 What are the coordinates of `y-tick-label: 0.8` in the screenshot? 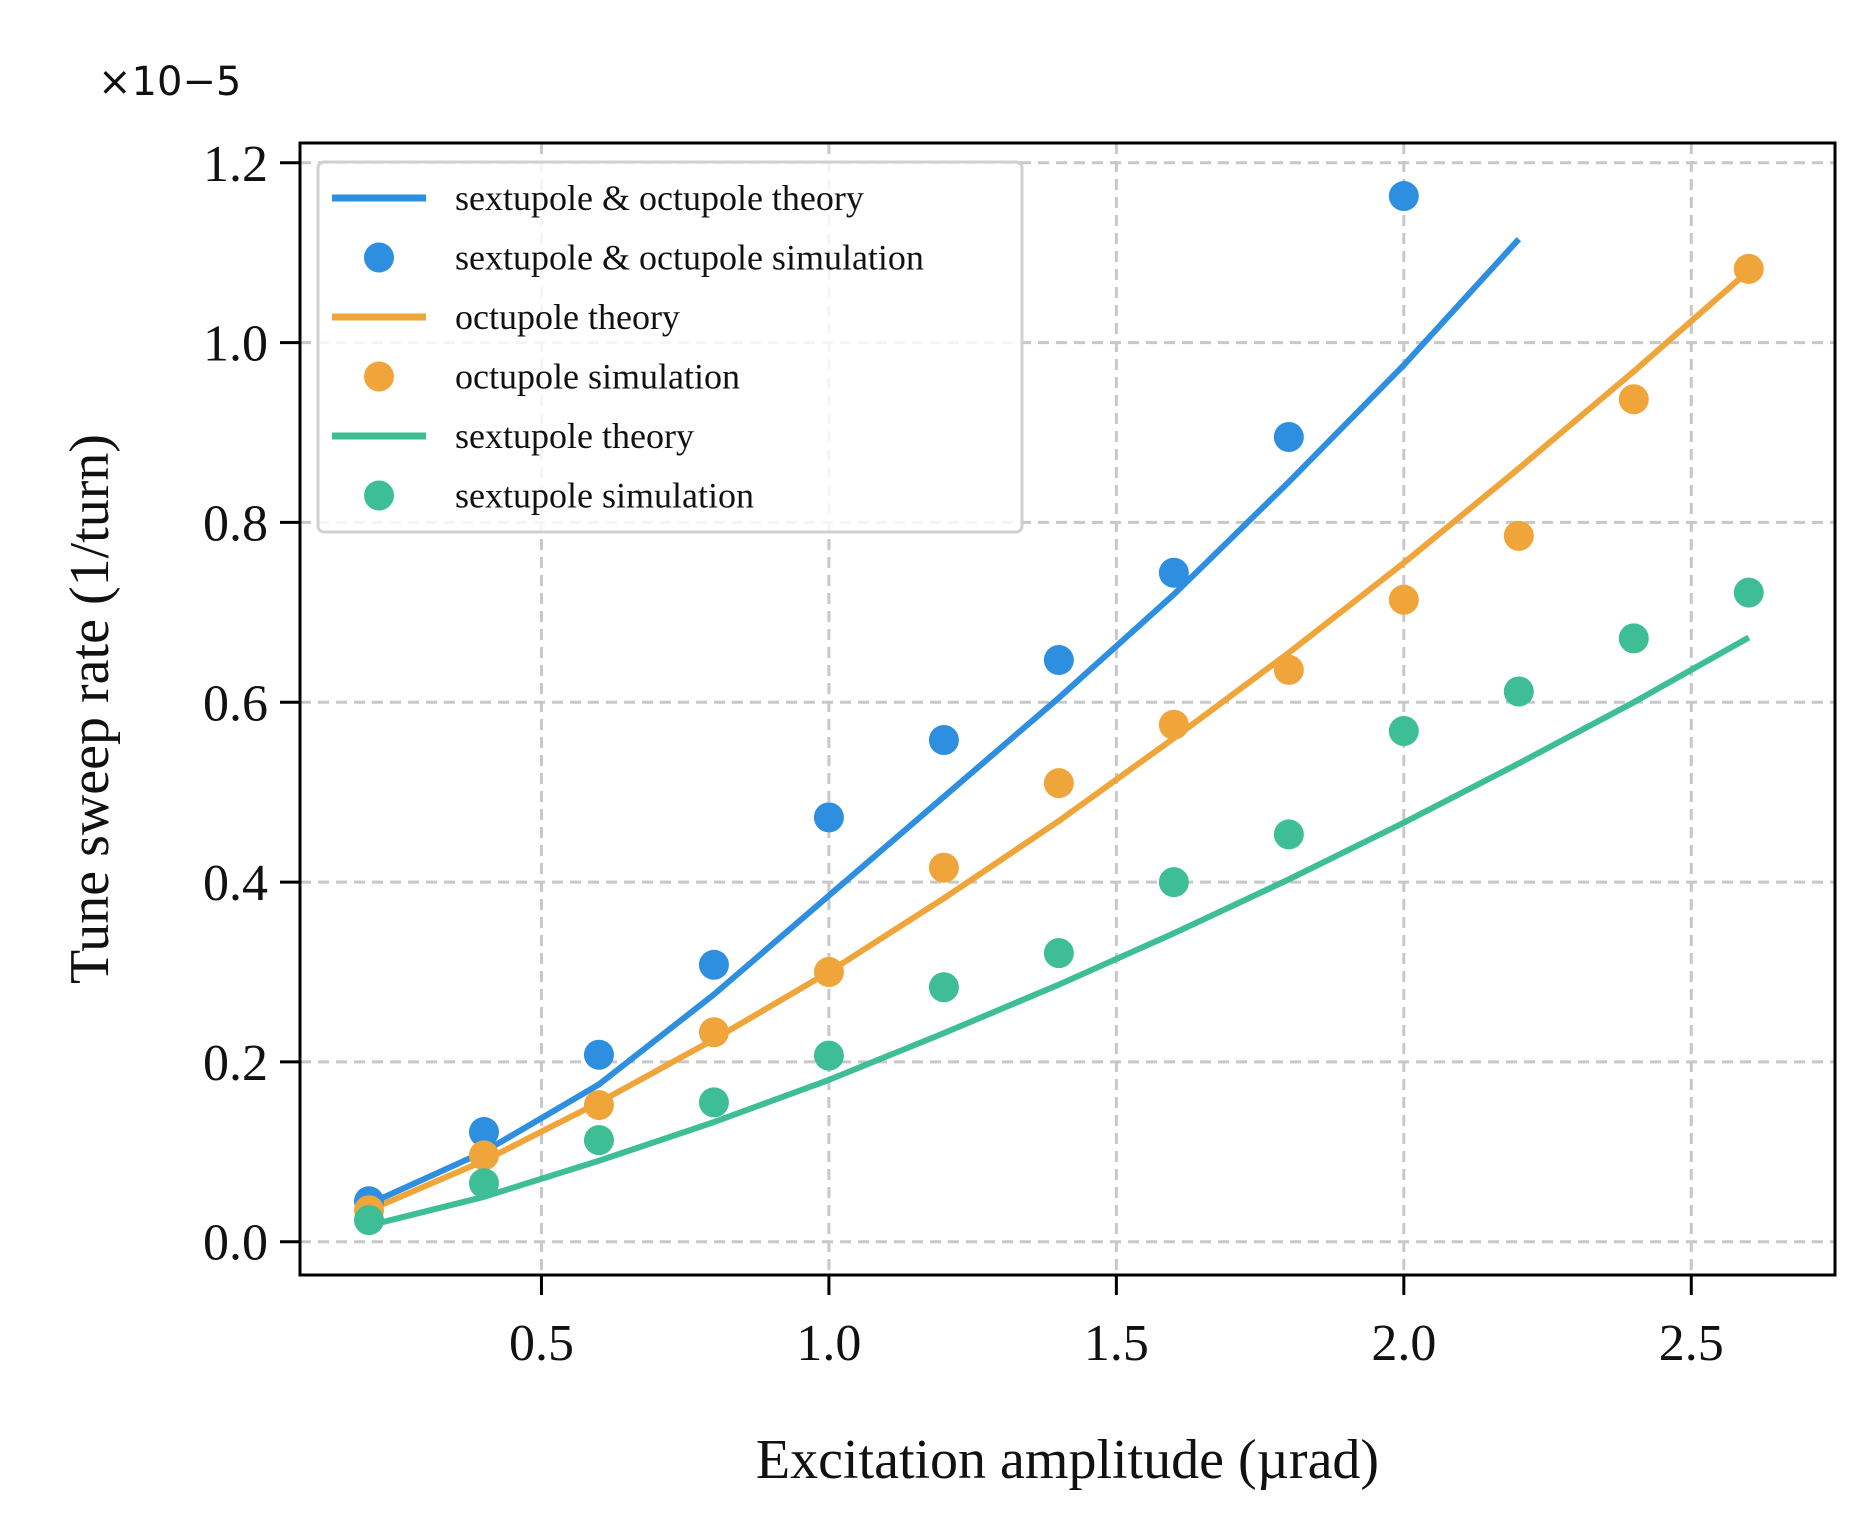 It's located at (235, 523).